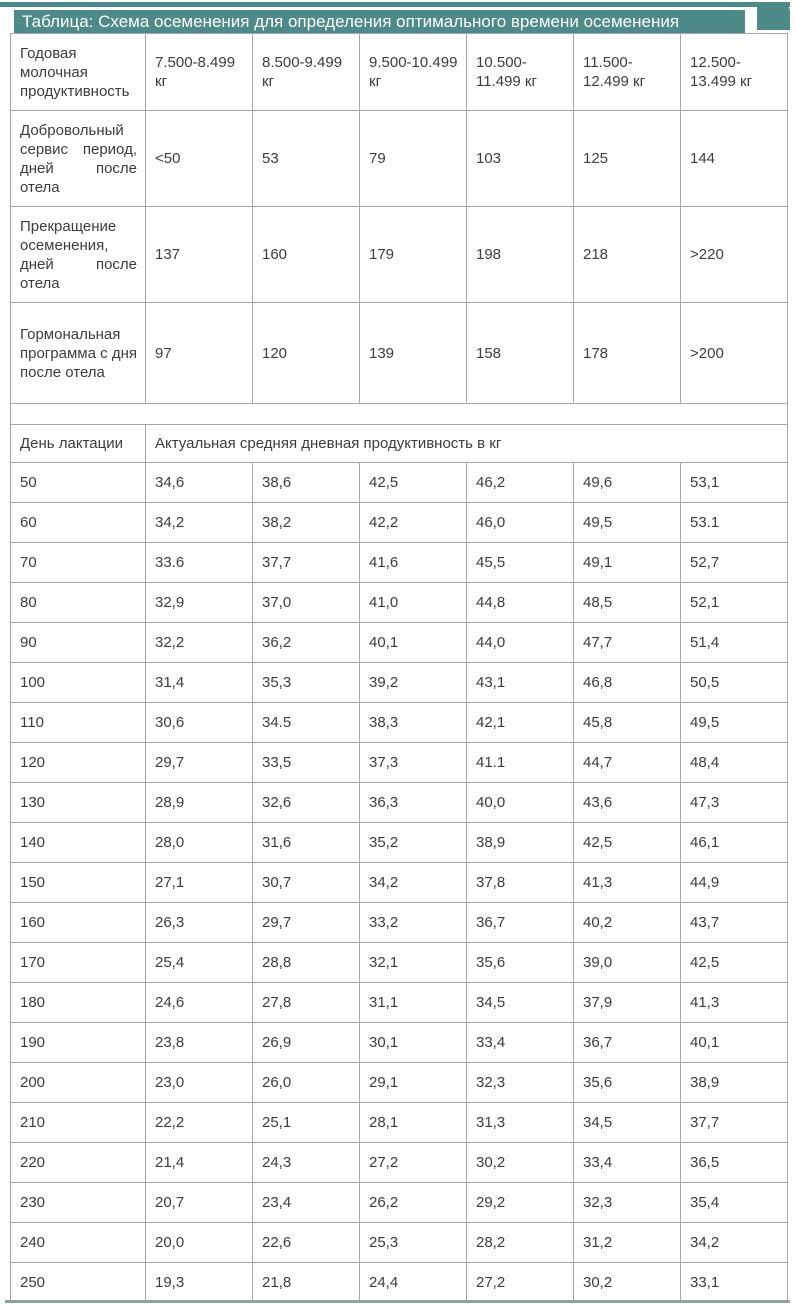 Image resolution: width=795 pixels, height=1309 pixels. Describe the element at coordinates (306, 1042) in the screenshot. I see `yield-value-cell: 26,9` at that location.